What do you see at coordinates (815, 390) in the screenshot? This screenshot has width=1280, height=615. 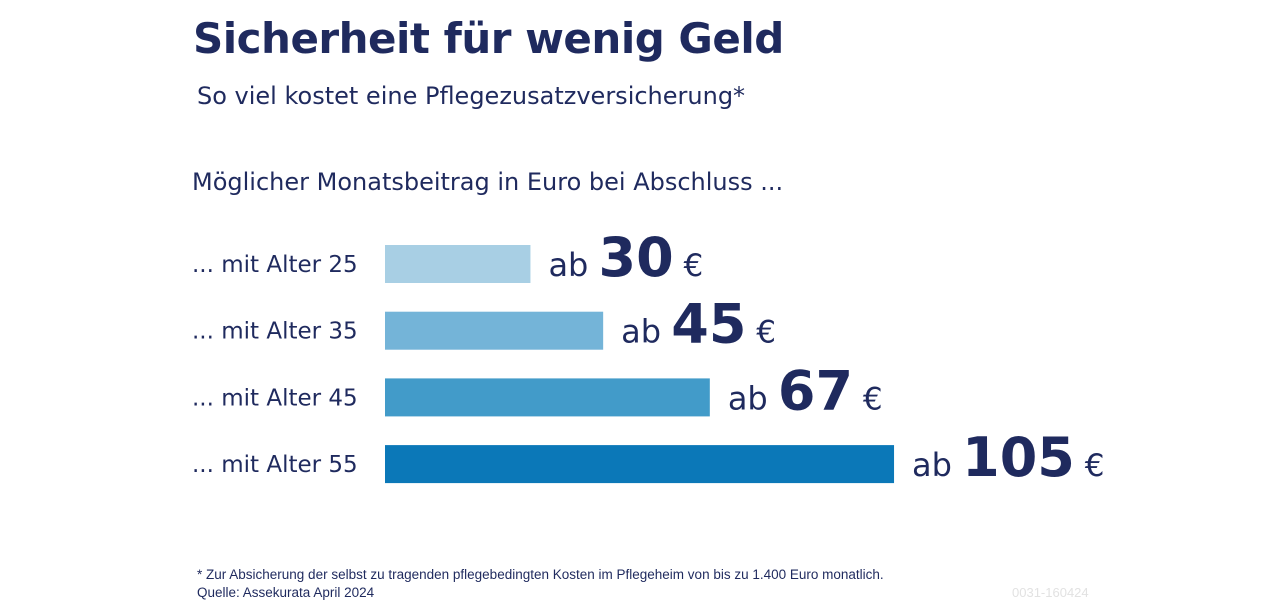 I see `data-label-value: 67` at bounding box center [815, 390].